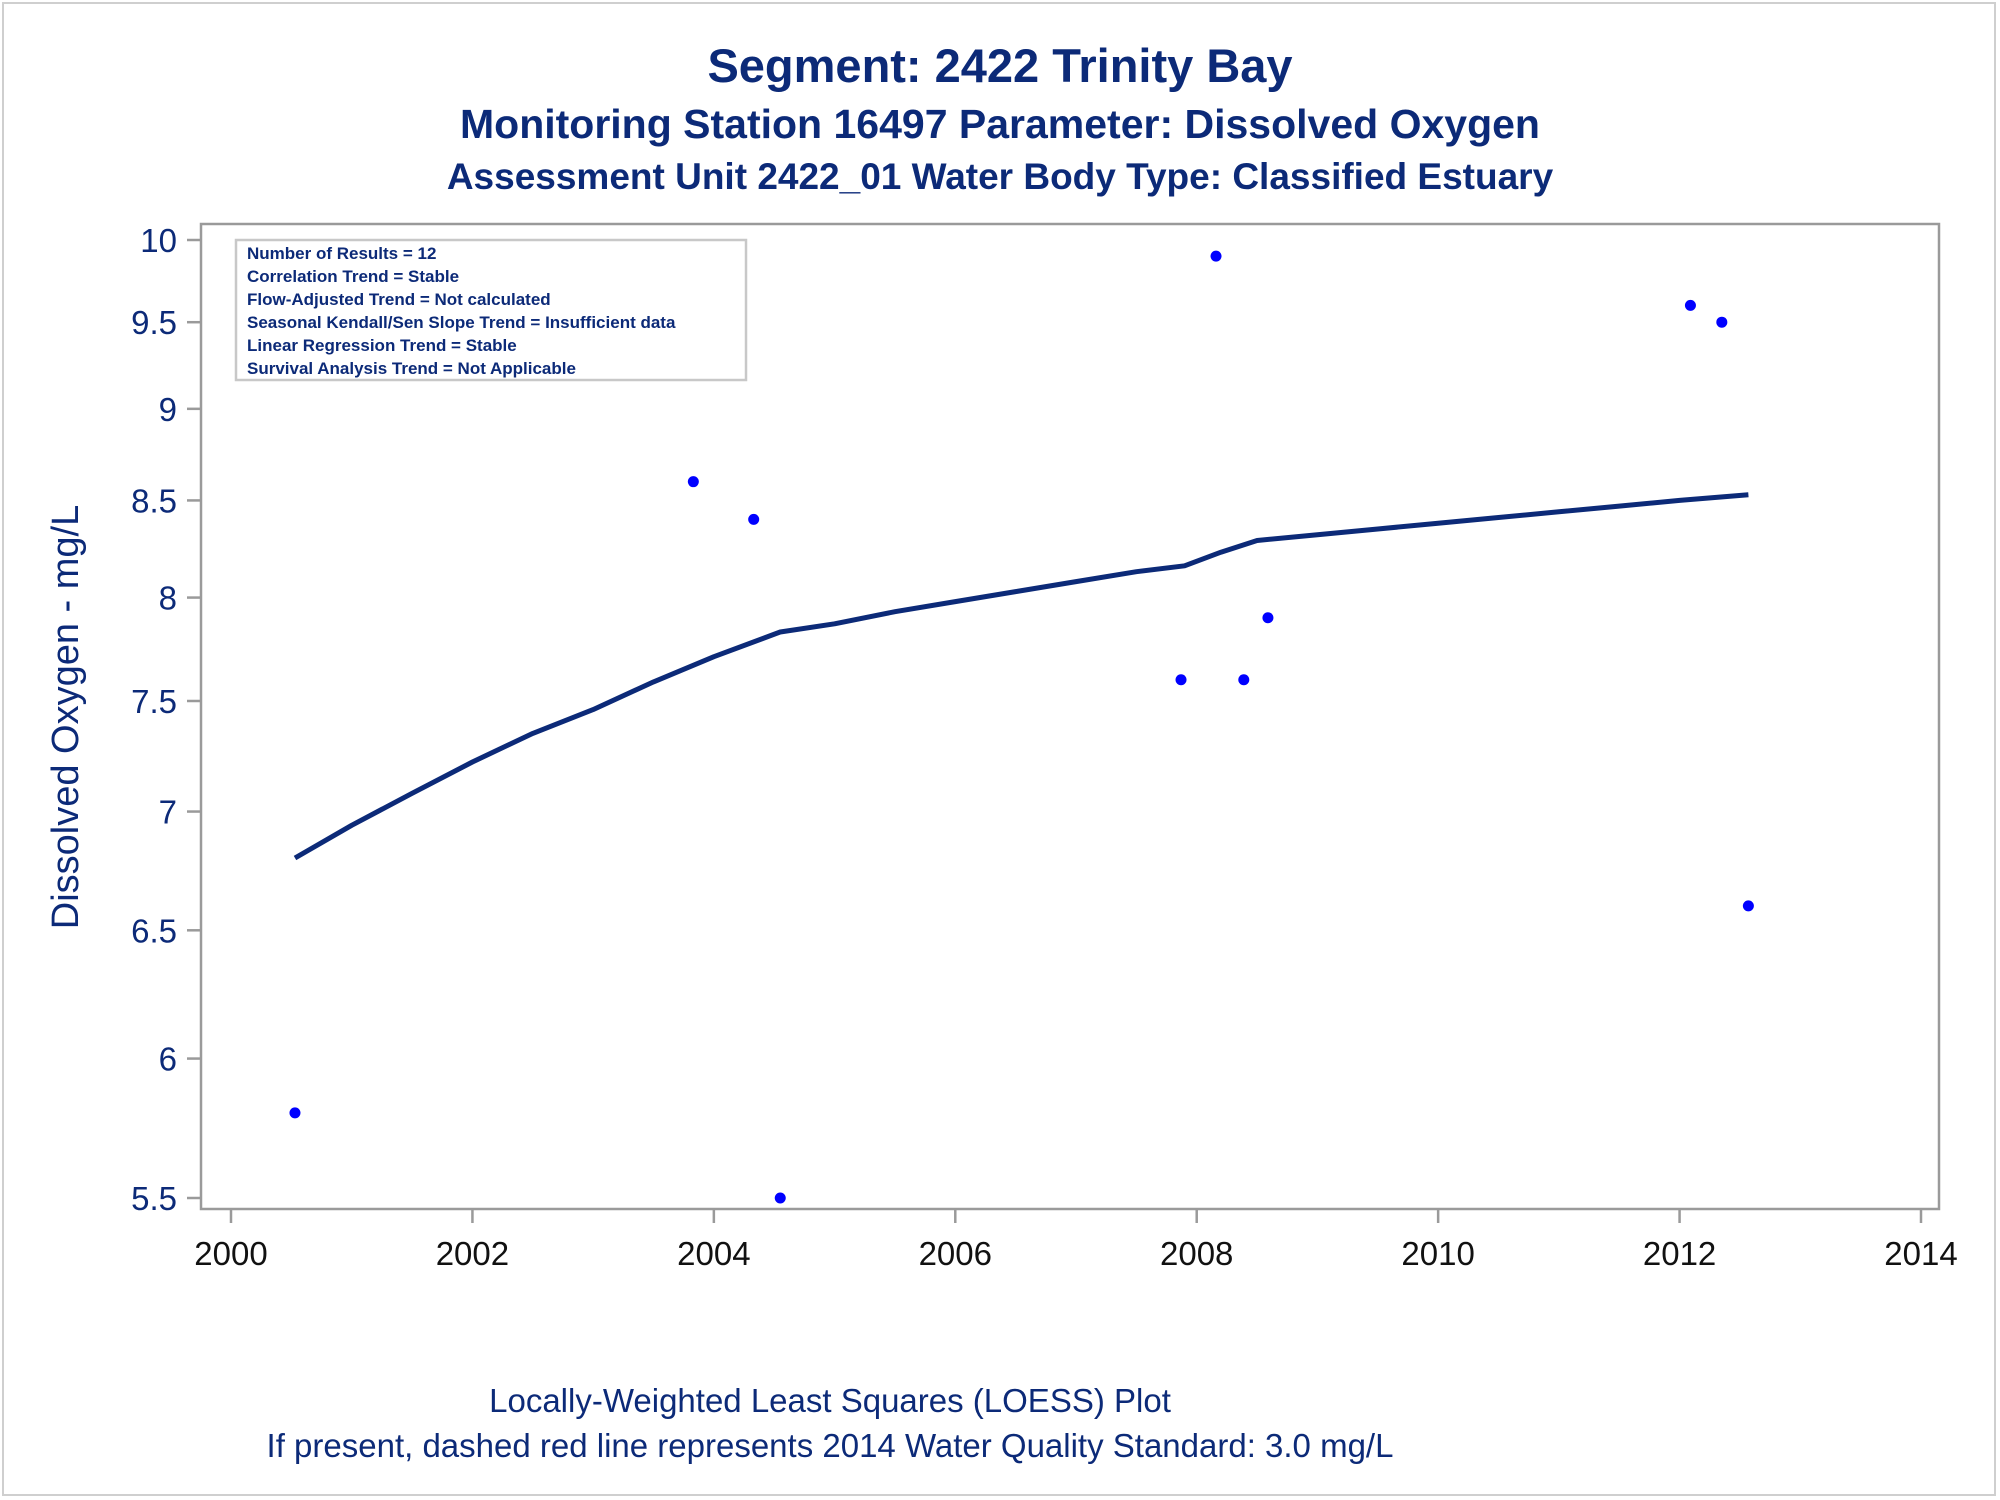 The height and width of the screenshot is (1500, 2000). Describe the element at coordinates (1920, 1253) in the screenshot. I see `x-tick-label: 2014` at that location.